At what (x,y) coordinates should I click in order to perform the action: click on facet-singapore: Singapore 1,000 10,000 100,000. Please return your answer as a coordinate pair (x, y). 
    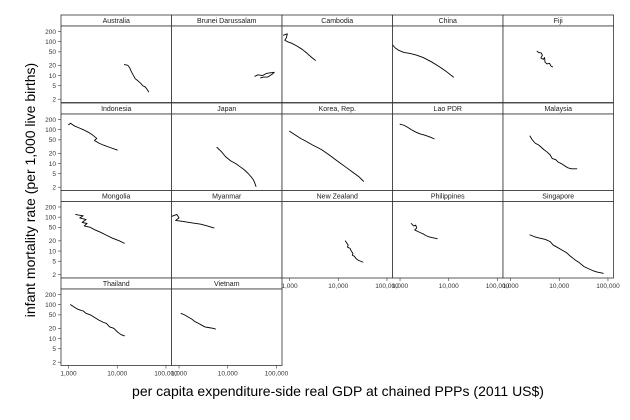
    Looking at the image, I should click on (561, 240).